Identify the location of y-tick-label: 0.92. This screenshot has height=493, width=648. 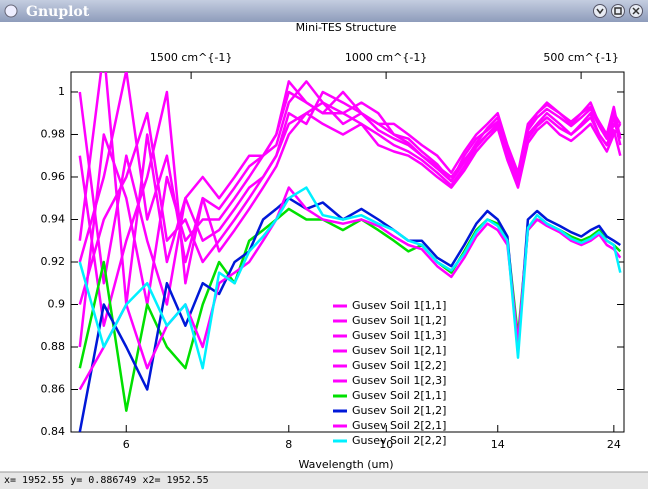
(53, 261).